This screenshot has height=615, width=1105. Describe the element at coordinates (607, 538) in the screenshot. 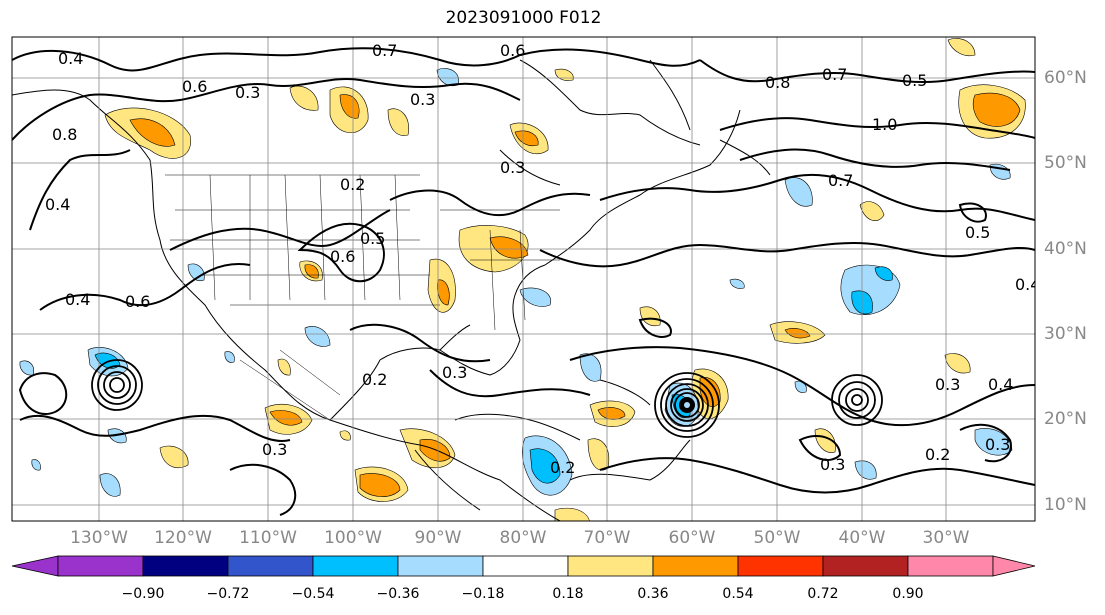

I see `lon-label: 70°W` at that location.